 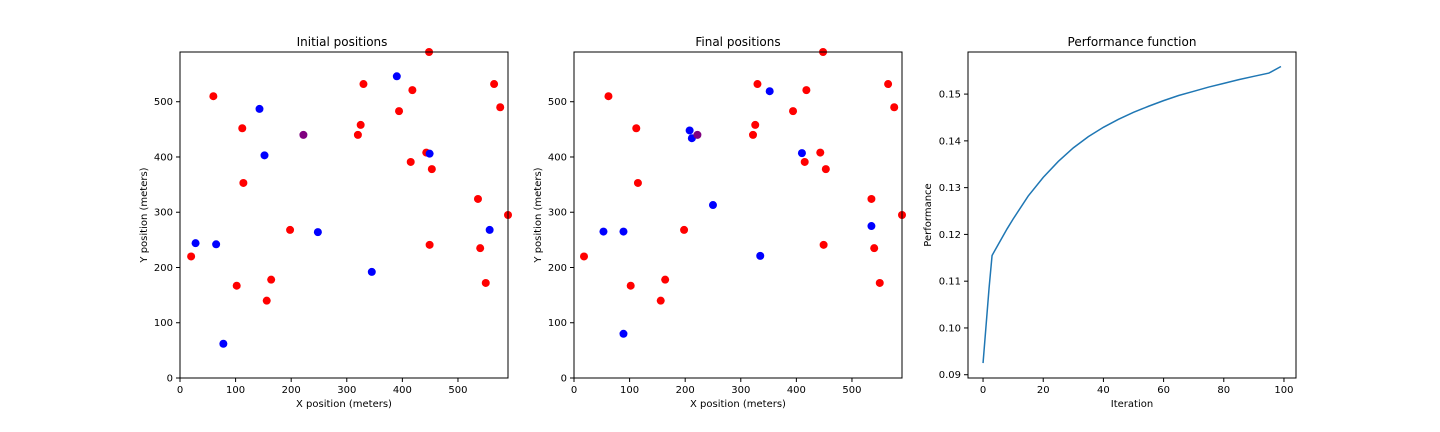 What do you see at coordinates (928, 214) in the screenshot?
I see `y-axis-label: Performance` at bounding box center [928, 214].